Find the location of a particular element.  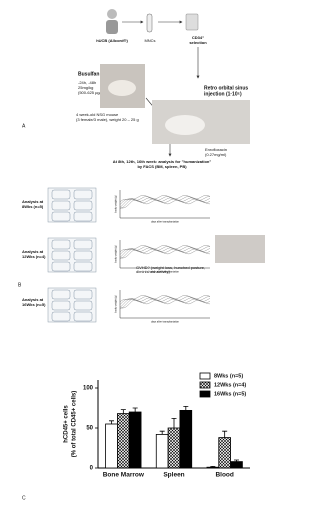

injection-label: Retro orbital sinus is located at coordinates (226, 88).